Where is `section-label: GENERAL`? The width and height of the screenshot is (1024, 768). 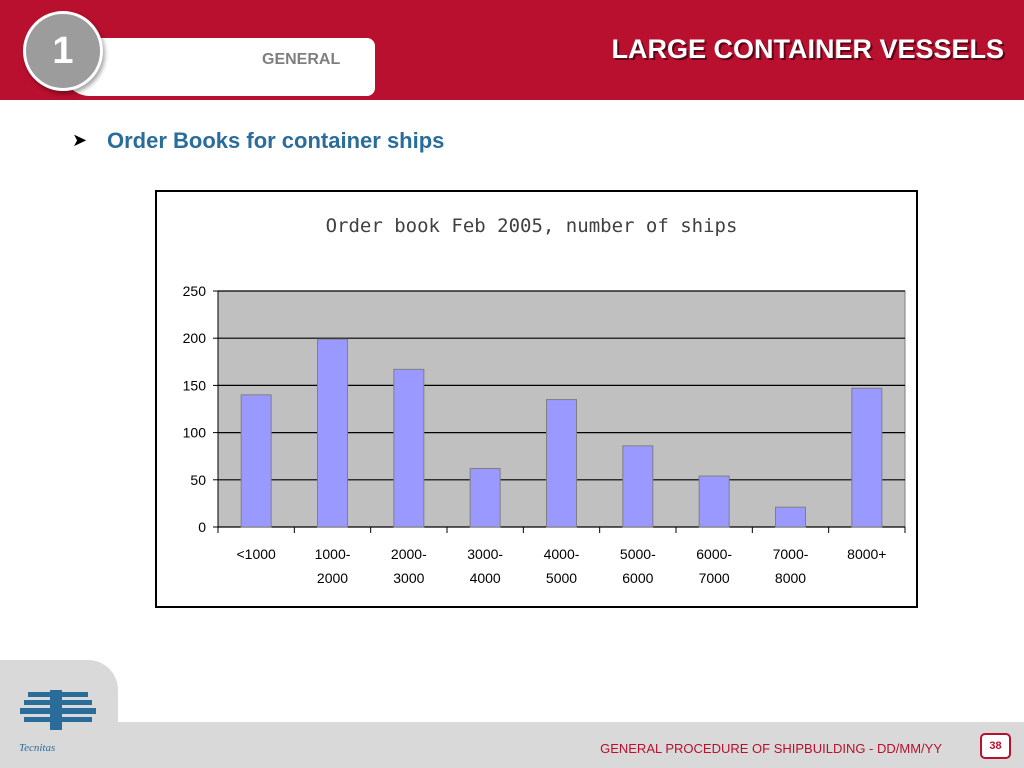
section-label: GENERAL is located at coordinates (301, 59).